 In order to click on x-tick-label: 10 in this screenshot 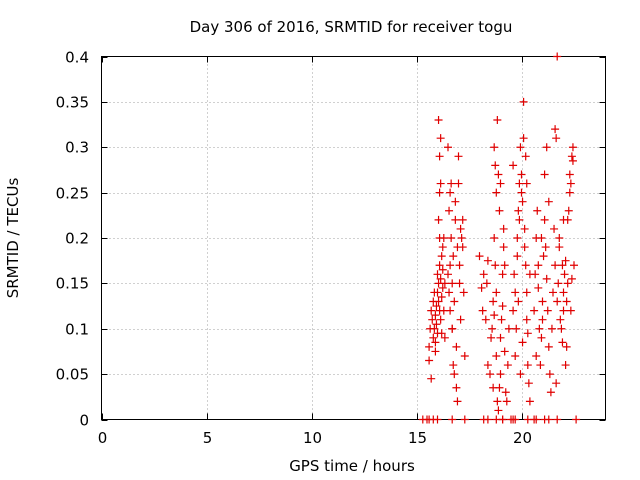, I will do `click(312, 438)`.